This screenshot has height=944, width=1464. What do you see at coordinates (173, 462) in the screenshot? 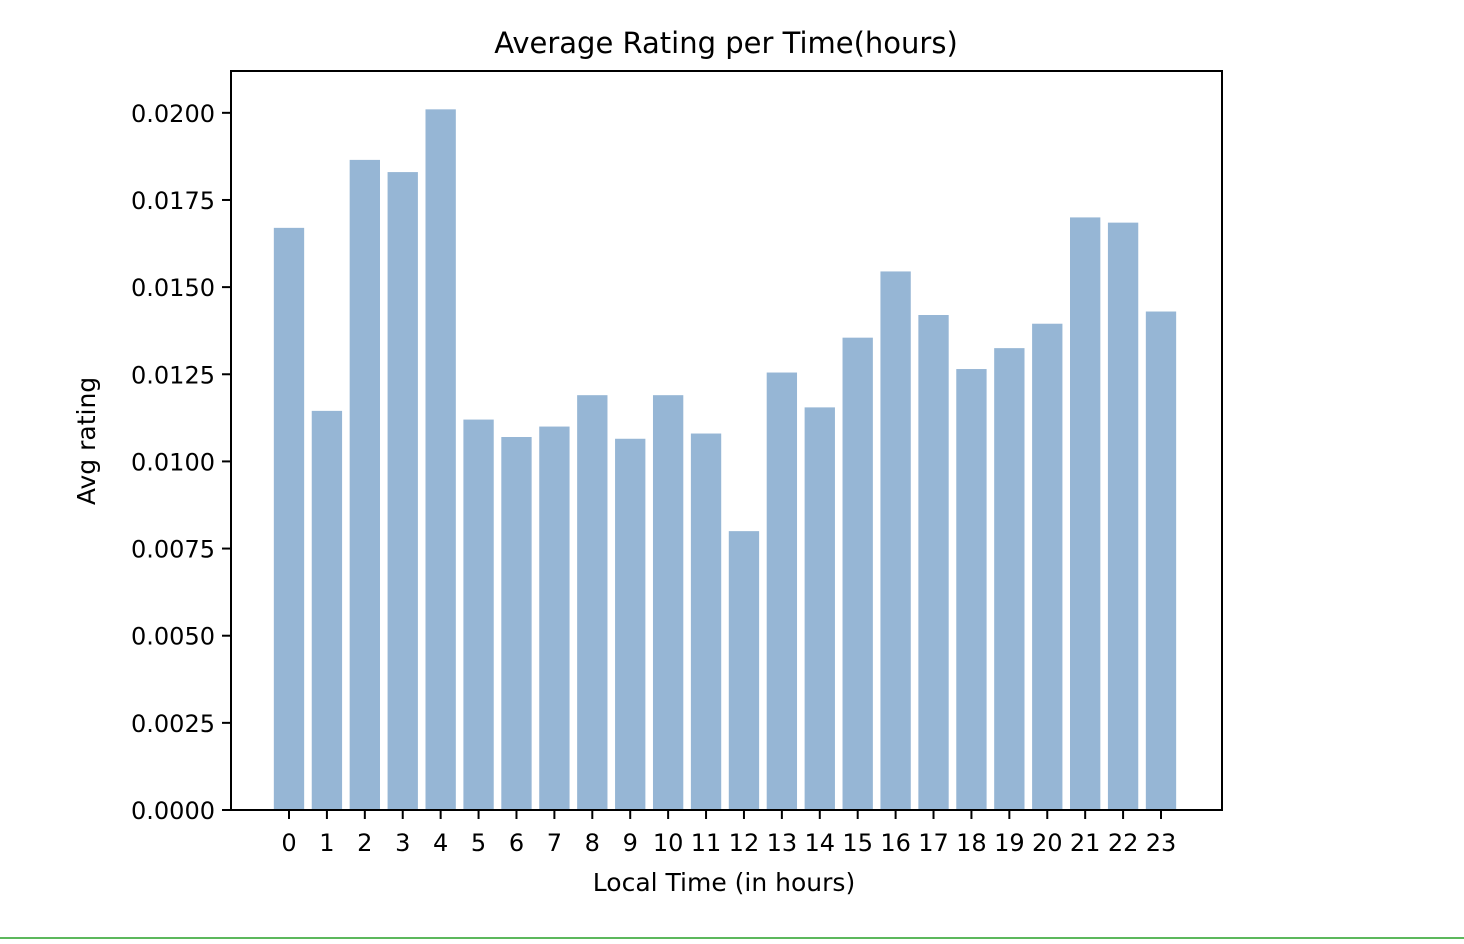
I see `y-tick-label: 0.0100` at bounding box center [173, 462].